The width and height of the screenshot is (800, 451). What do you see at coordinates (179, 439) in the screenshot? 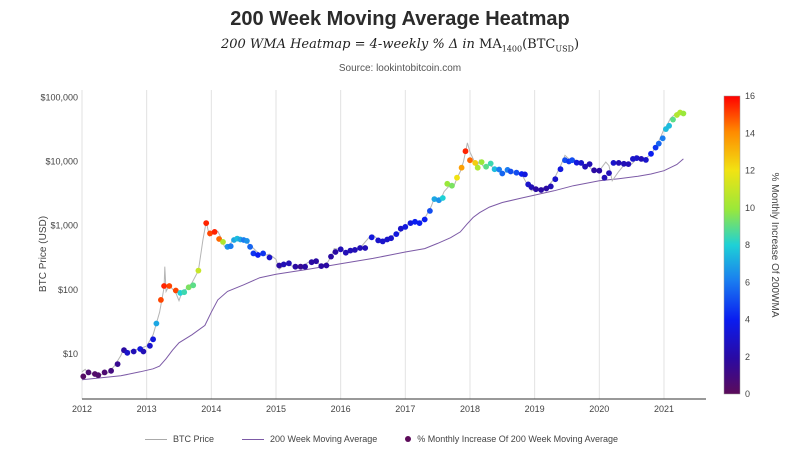
I see `legend-item-btc: BTC Price` at bounding box center [179, 439].